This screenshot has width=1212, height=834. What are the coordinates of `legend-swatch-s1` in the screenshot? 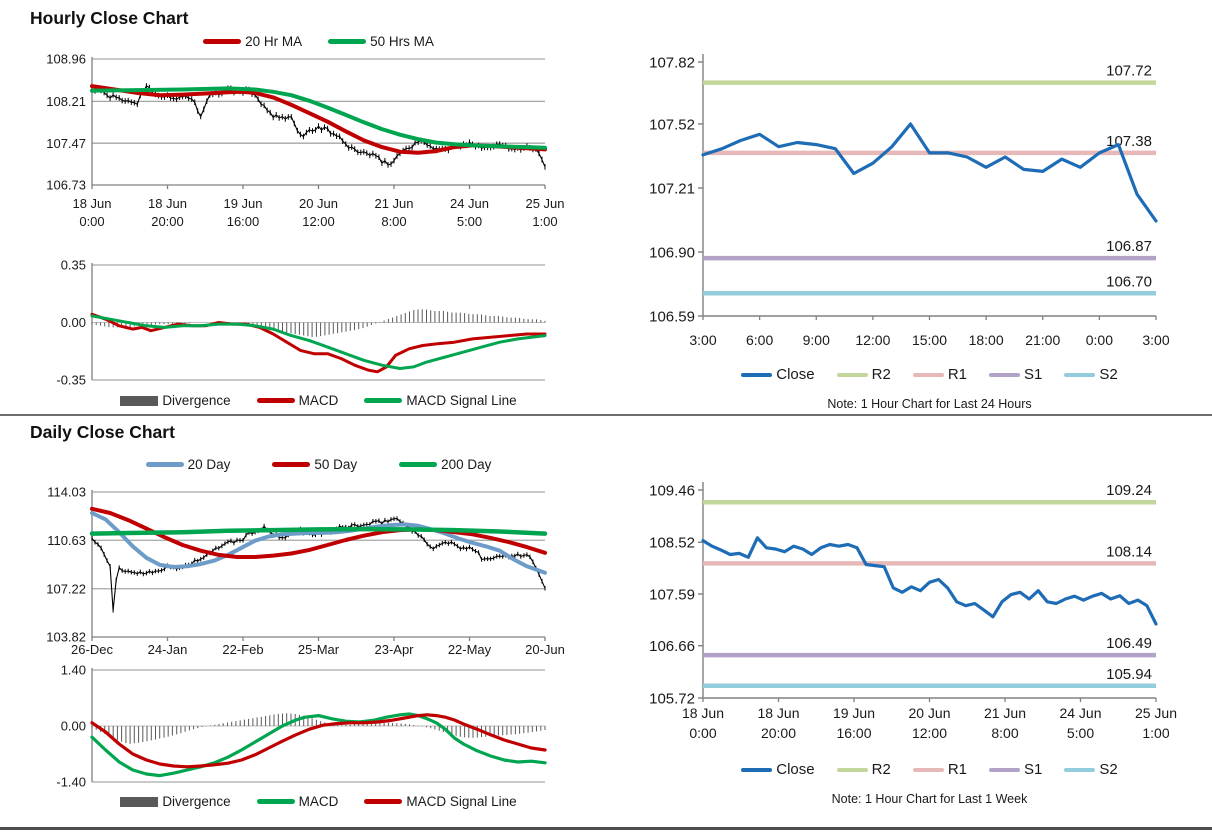 It's located at (1004, 769).